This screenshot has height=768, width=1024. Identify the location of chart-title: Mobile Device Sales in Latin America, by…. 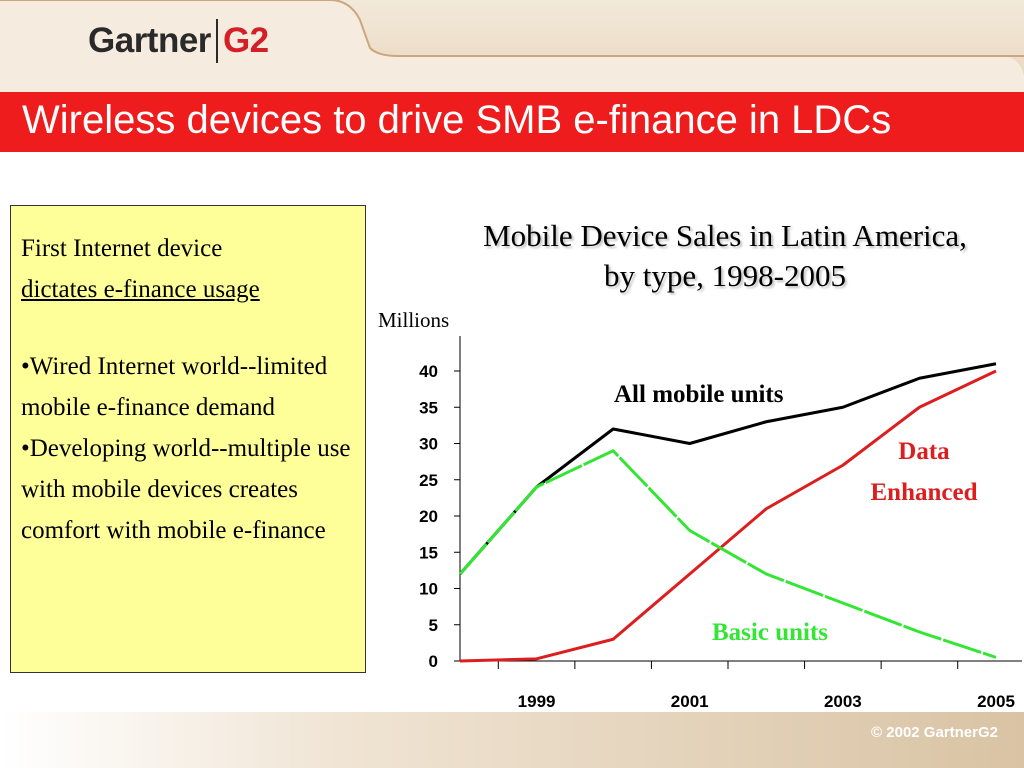
(725, 255).